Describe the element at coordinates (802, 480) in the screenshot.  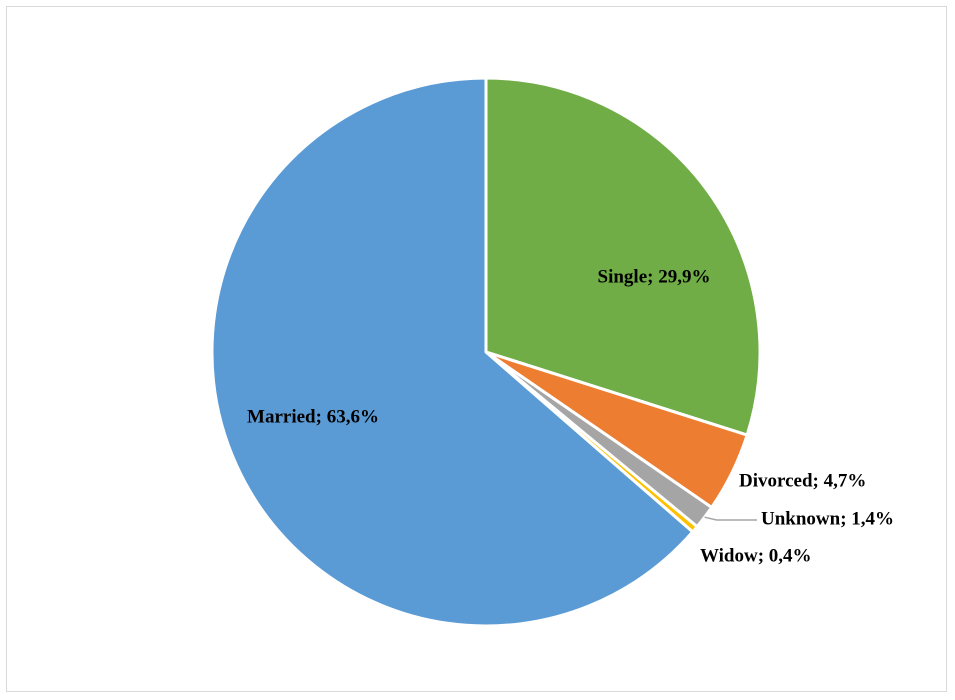
I see `slice-label-divorced: Divorced; 4,7%` at that location.